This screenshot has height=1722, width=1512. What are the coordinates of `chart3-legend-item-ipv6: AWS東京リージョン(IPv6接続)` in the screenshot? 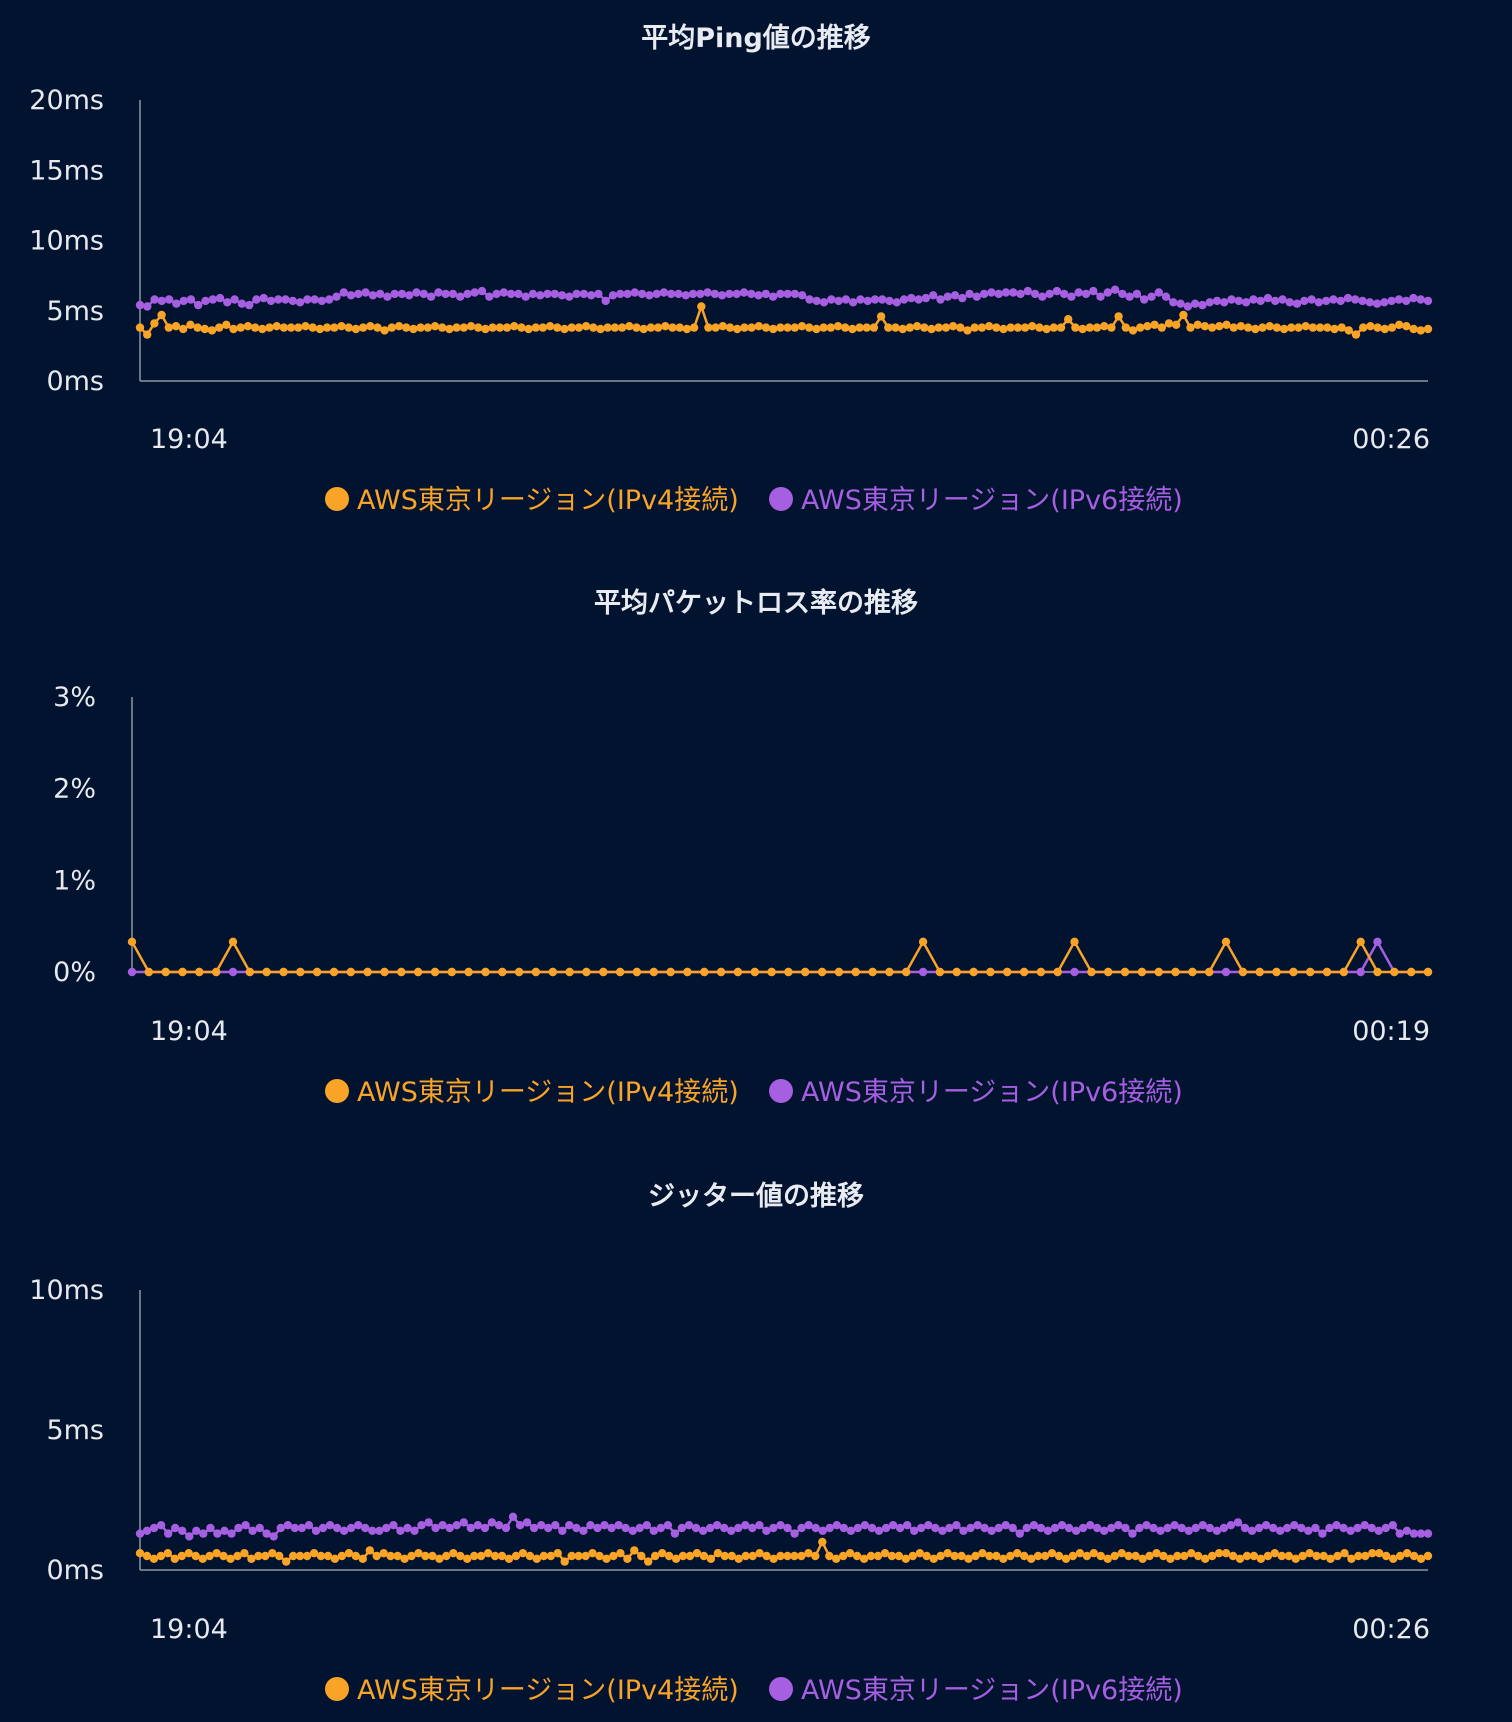 It's located at (976, 1690).